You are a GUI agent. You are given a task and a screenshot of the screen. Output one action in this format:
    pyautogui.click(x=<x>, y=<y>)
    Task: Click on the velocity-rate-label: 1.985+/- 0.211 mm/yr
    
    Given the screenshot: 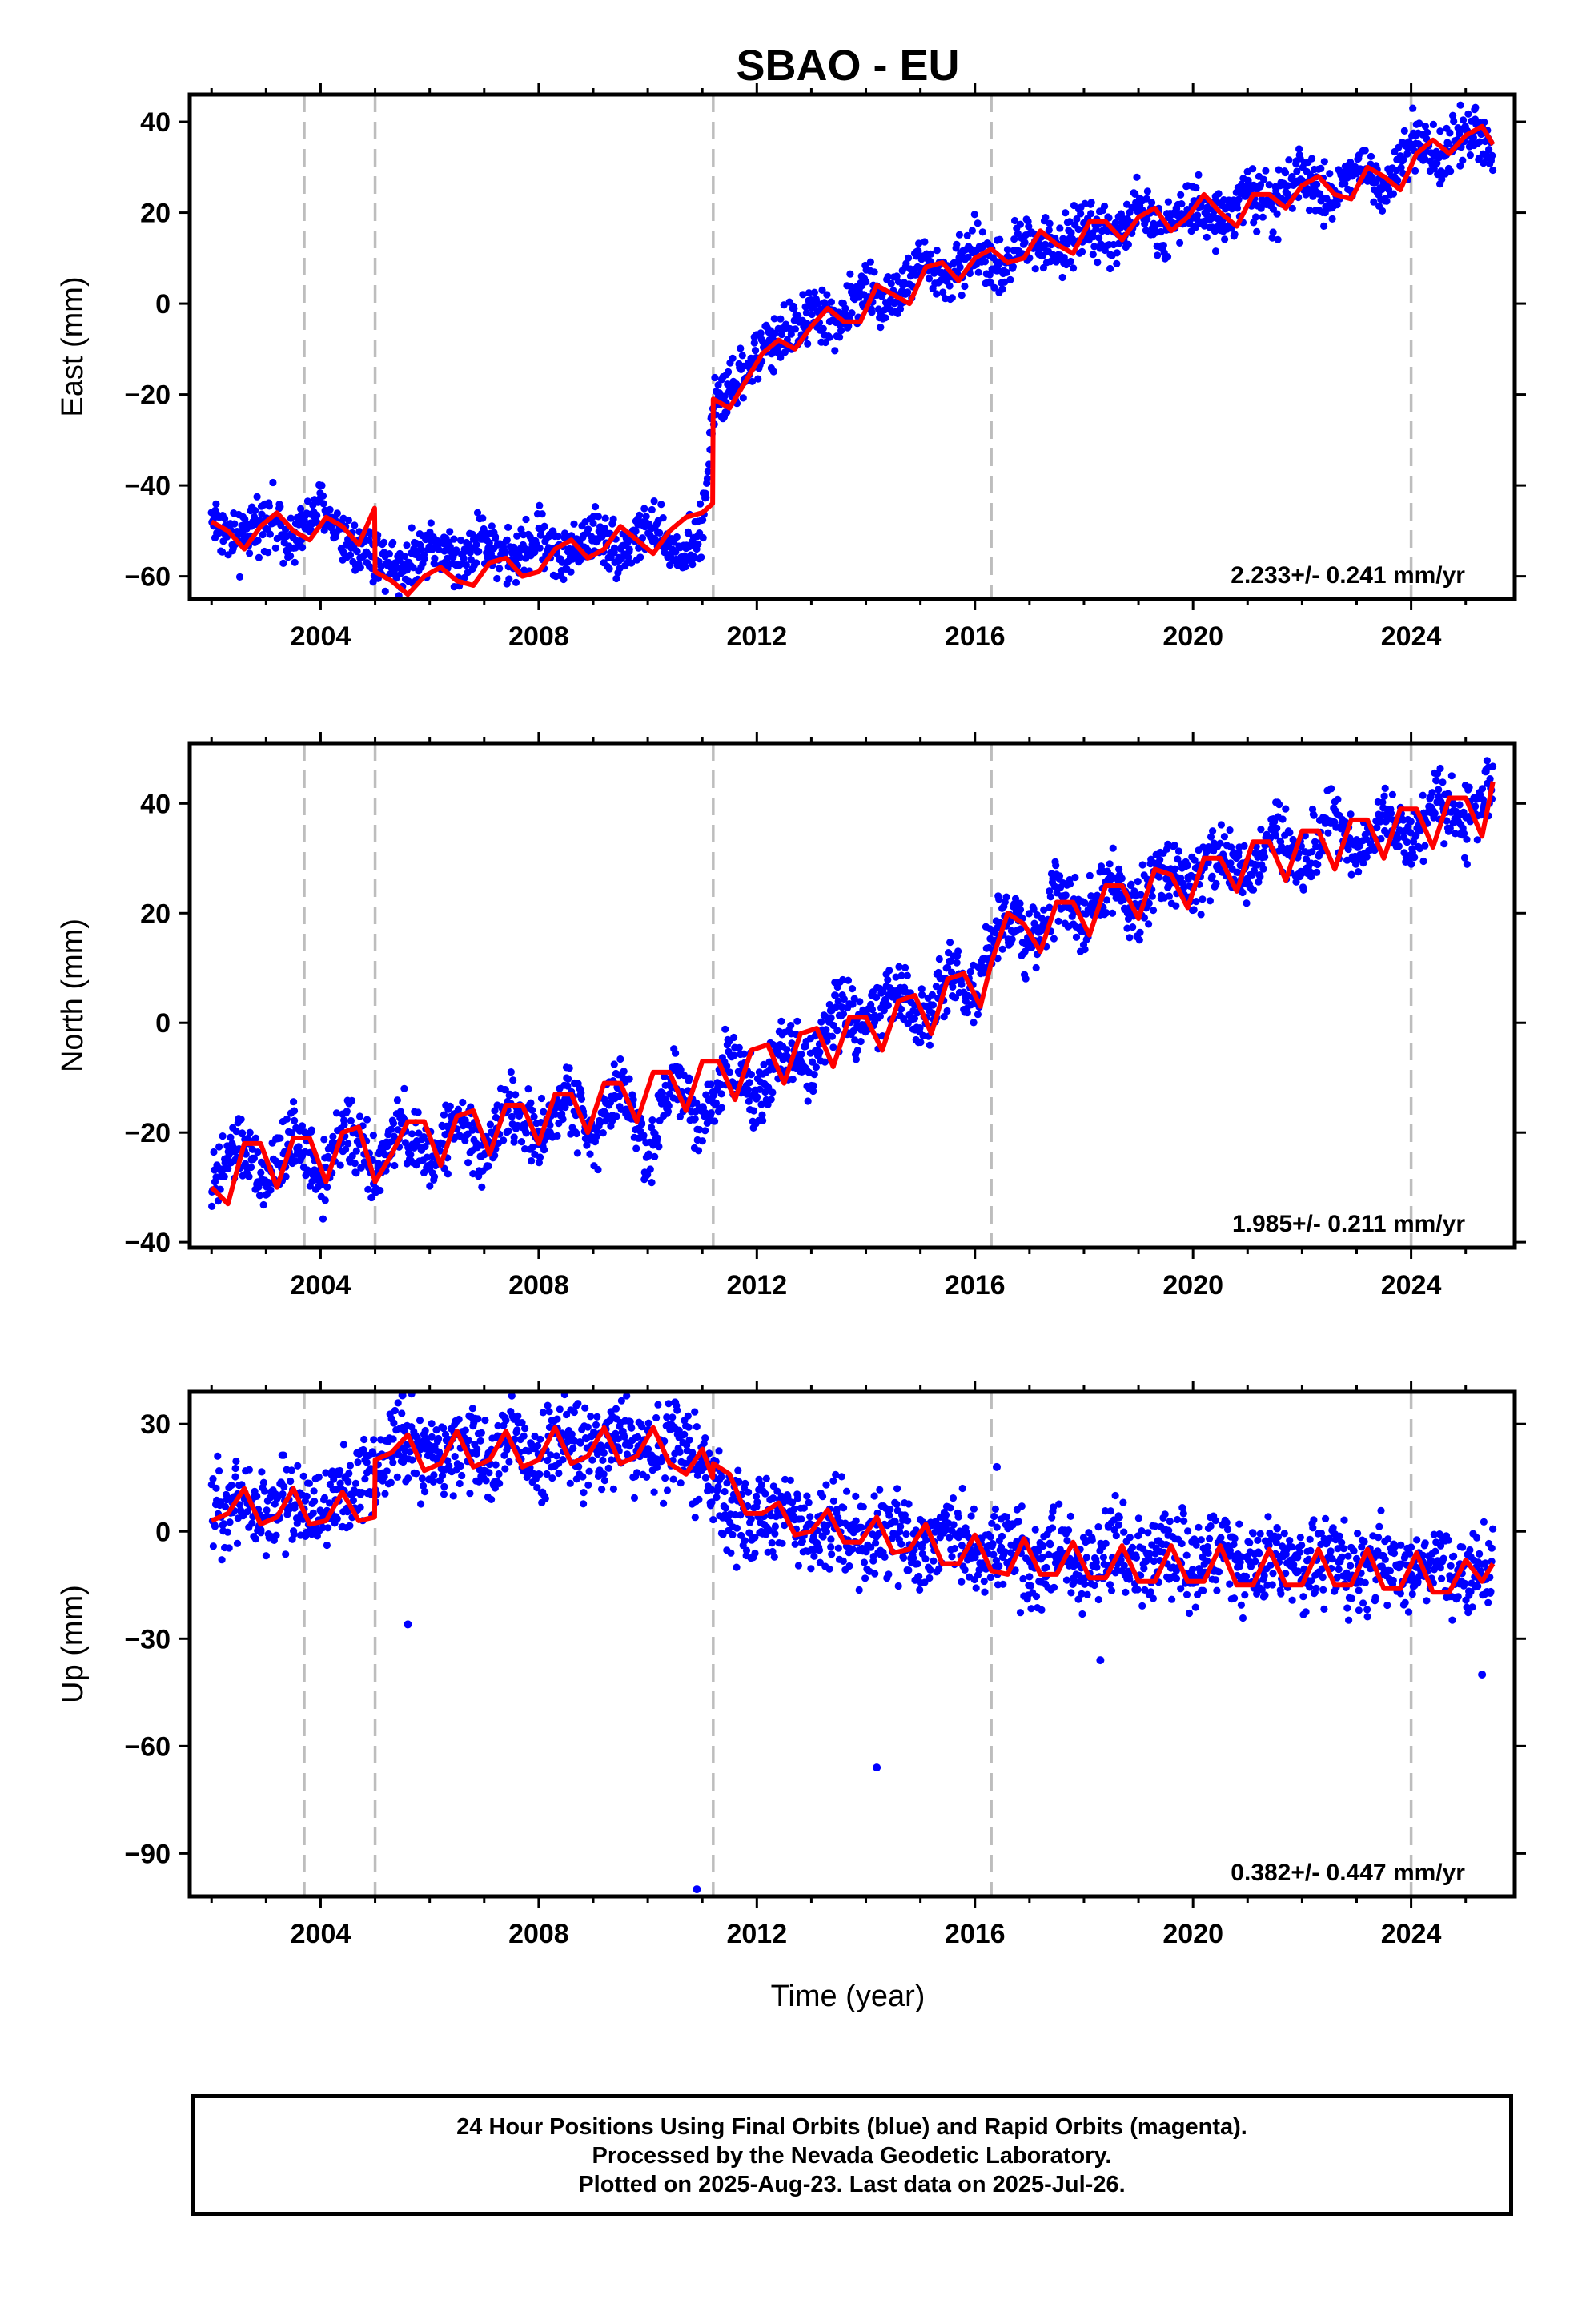 What is the action you would take?
    pyautogui.click(x=1349, y=1224)
    